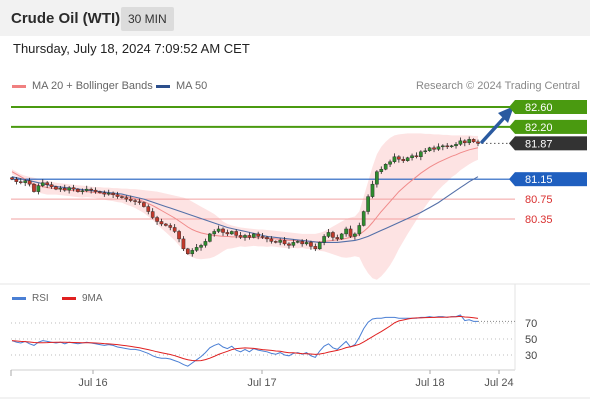  Describe the element at coordinates (30, 298) in the screenshot. I see `legend-rsi: RSI` at that location.